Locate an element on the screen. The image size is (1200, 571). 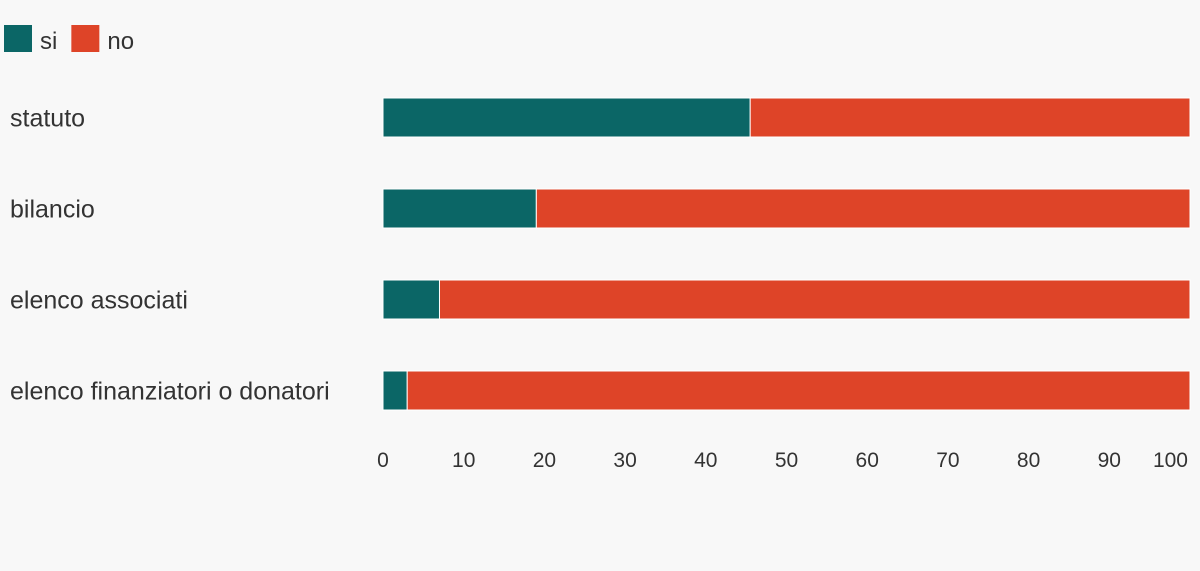
legend-swatch-no is located at coordinates (85, 38).